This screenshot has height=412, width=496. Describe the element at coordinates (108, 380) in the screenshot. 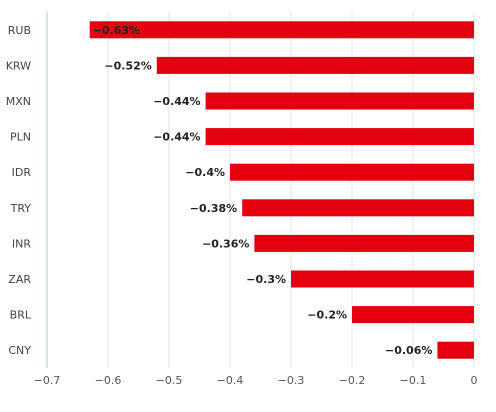

I see `x-tick-label: −0.6` at that location.